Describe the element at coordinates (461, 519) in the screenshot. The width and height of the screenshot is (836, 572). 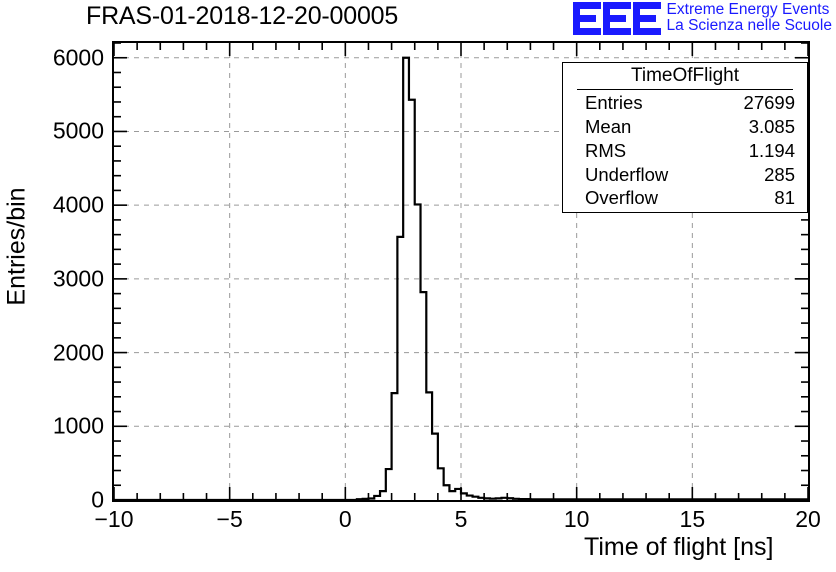
I see `x-tick-label: 5` at that location.